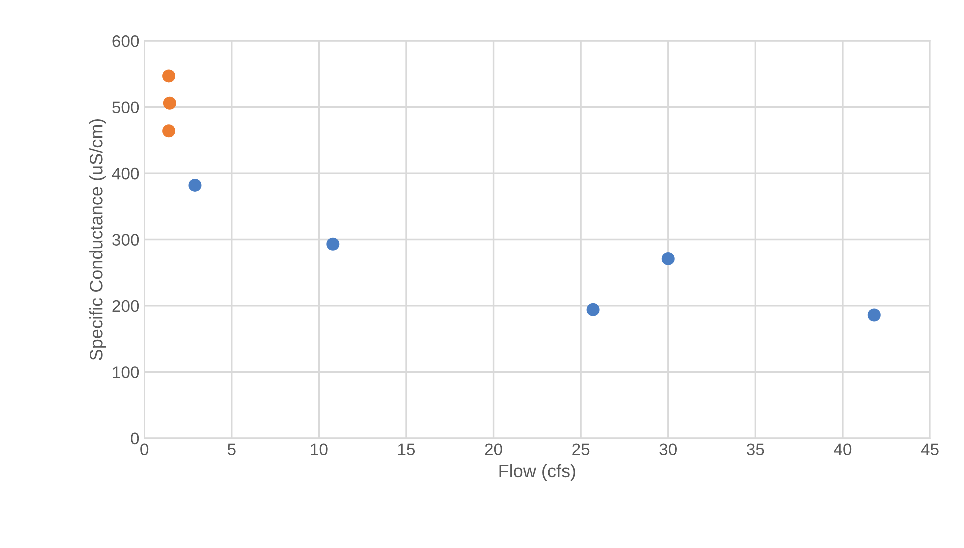 Image resolution: width=964 pixels, height=548 pixels. What do you see at coordinates (126, 306) in the screenshot?
I see `y-tick-label: 200` at bounding box center [126, 306].